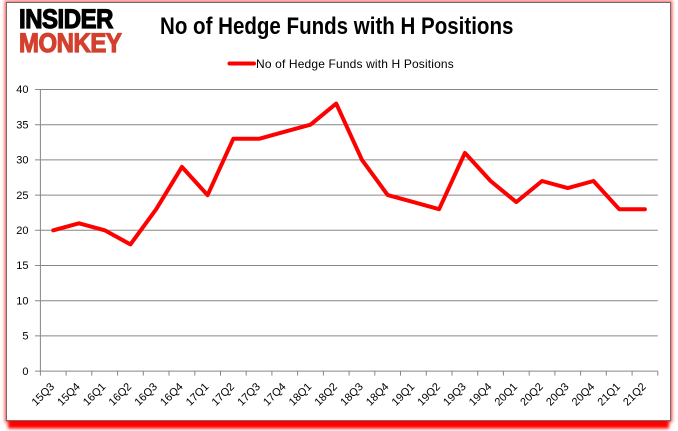 Image resolution: width=678 pixels, height=431 pixels. Describe the element at coordinates (301, 395) in the screenshot. I see `svg-text: 18Q1` at that location.